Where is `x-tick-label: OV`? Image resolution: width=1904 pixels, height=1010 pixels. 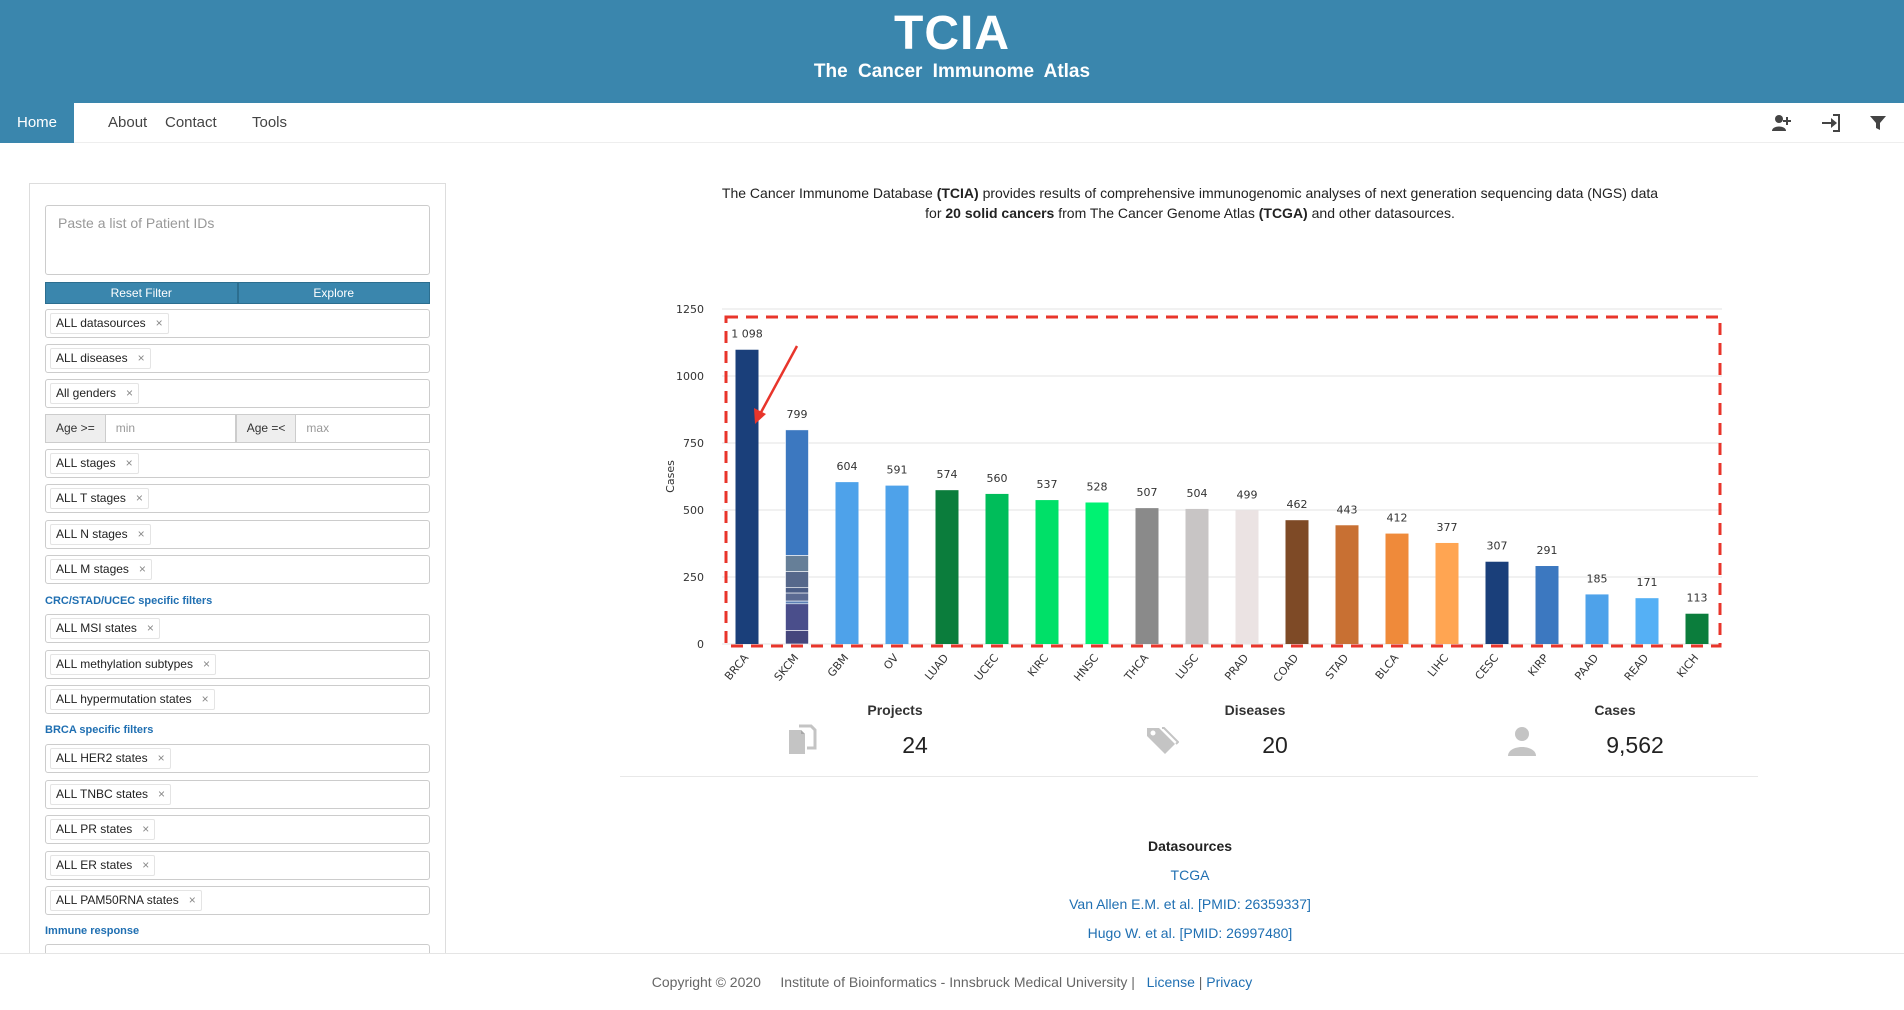
x-tick-label: OV is located at coordinates (891, 661).